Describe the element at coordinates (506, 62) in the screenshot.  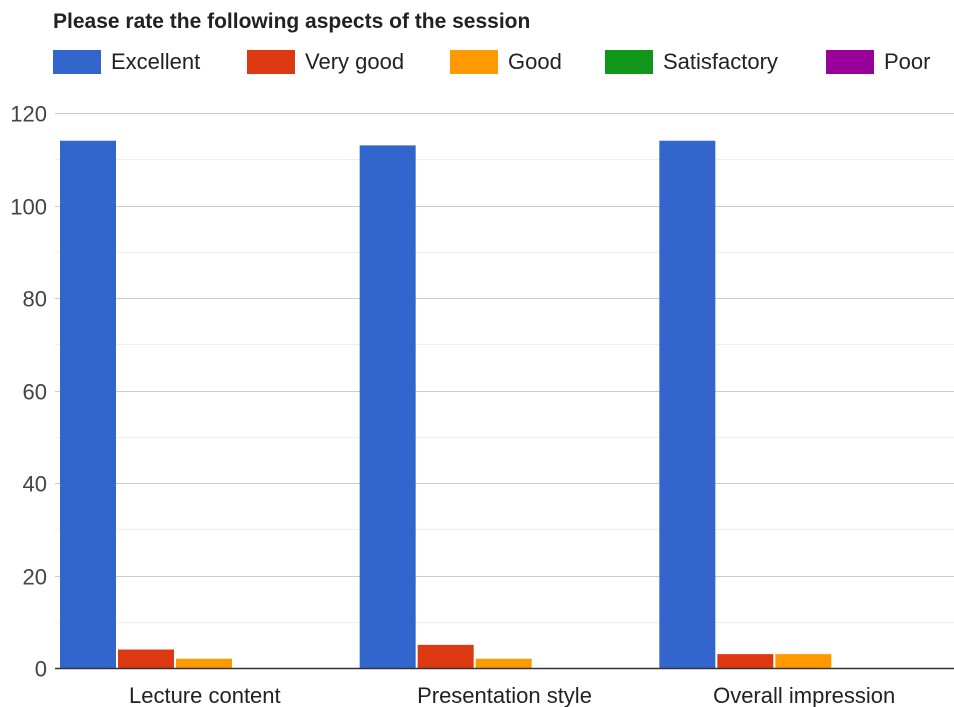
I see `legend-item-good: Good` at that location.